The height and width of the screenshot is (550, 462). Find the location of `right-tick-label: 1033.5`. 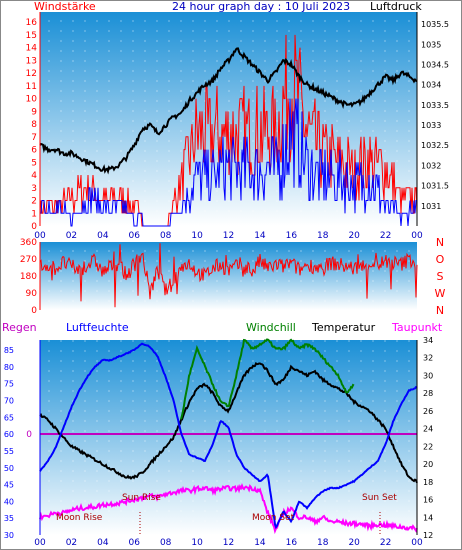

right-tick-label: 1033.5 is located at coordinates (435, 105).